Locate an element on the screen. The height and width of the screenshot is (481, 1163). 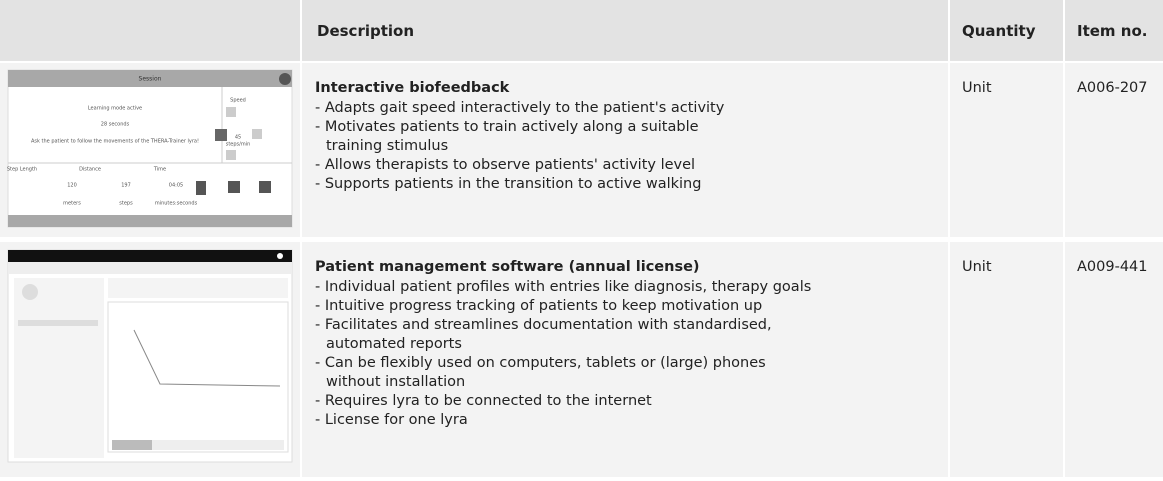
bullet-line: - License for one lyra is located at coordinates (391, 420).